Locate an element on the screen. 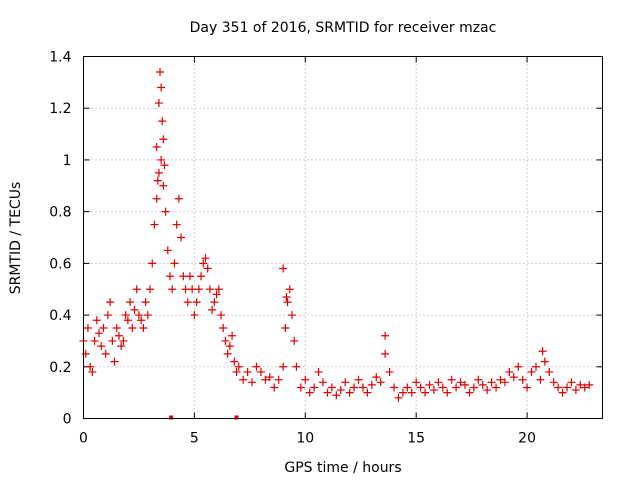  x-tick-label: 10 is located at coordinates (305, 439).